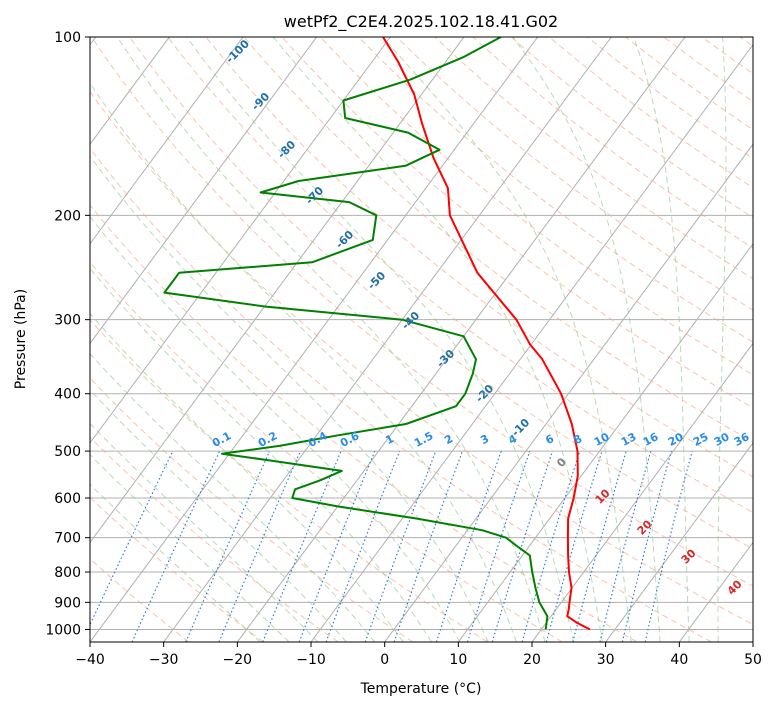  What do you see at coordinates (67, 216) in the screenshot?
I see `y-tick-label: 200` at bounding box center [67, 216].